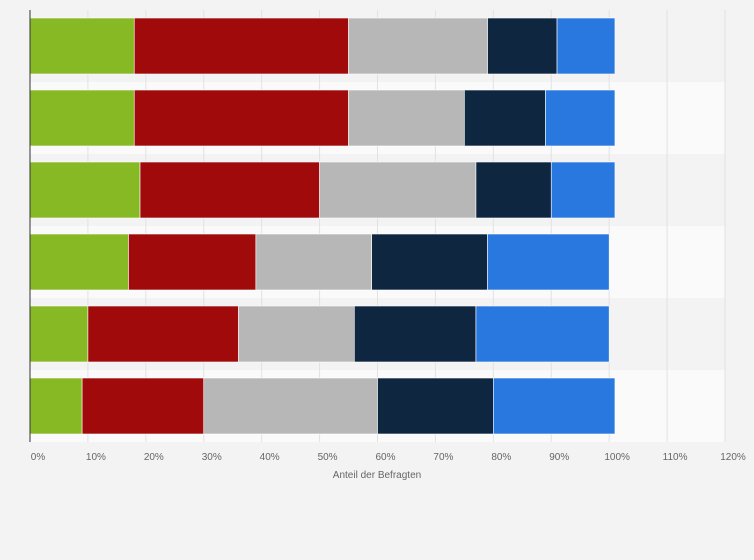 The width and height of the screenshot is (754, 560). I want to click on bar-segment-row3-series3, so click(398, 190).